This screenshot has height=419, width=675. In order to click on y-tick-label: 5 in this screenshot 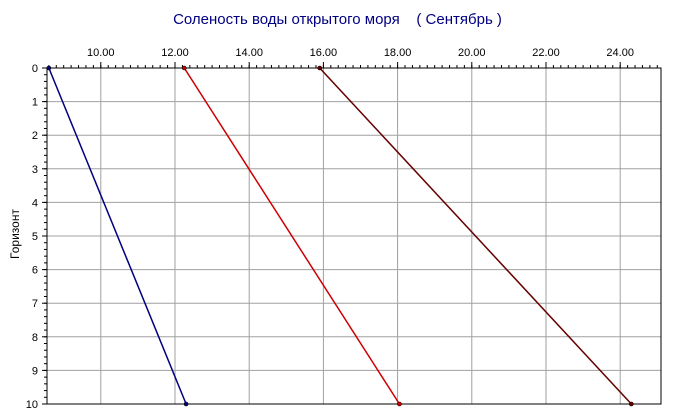, I will do `click(35, 237)`.